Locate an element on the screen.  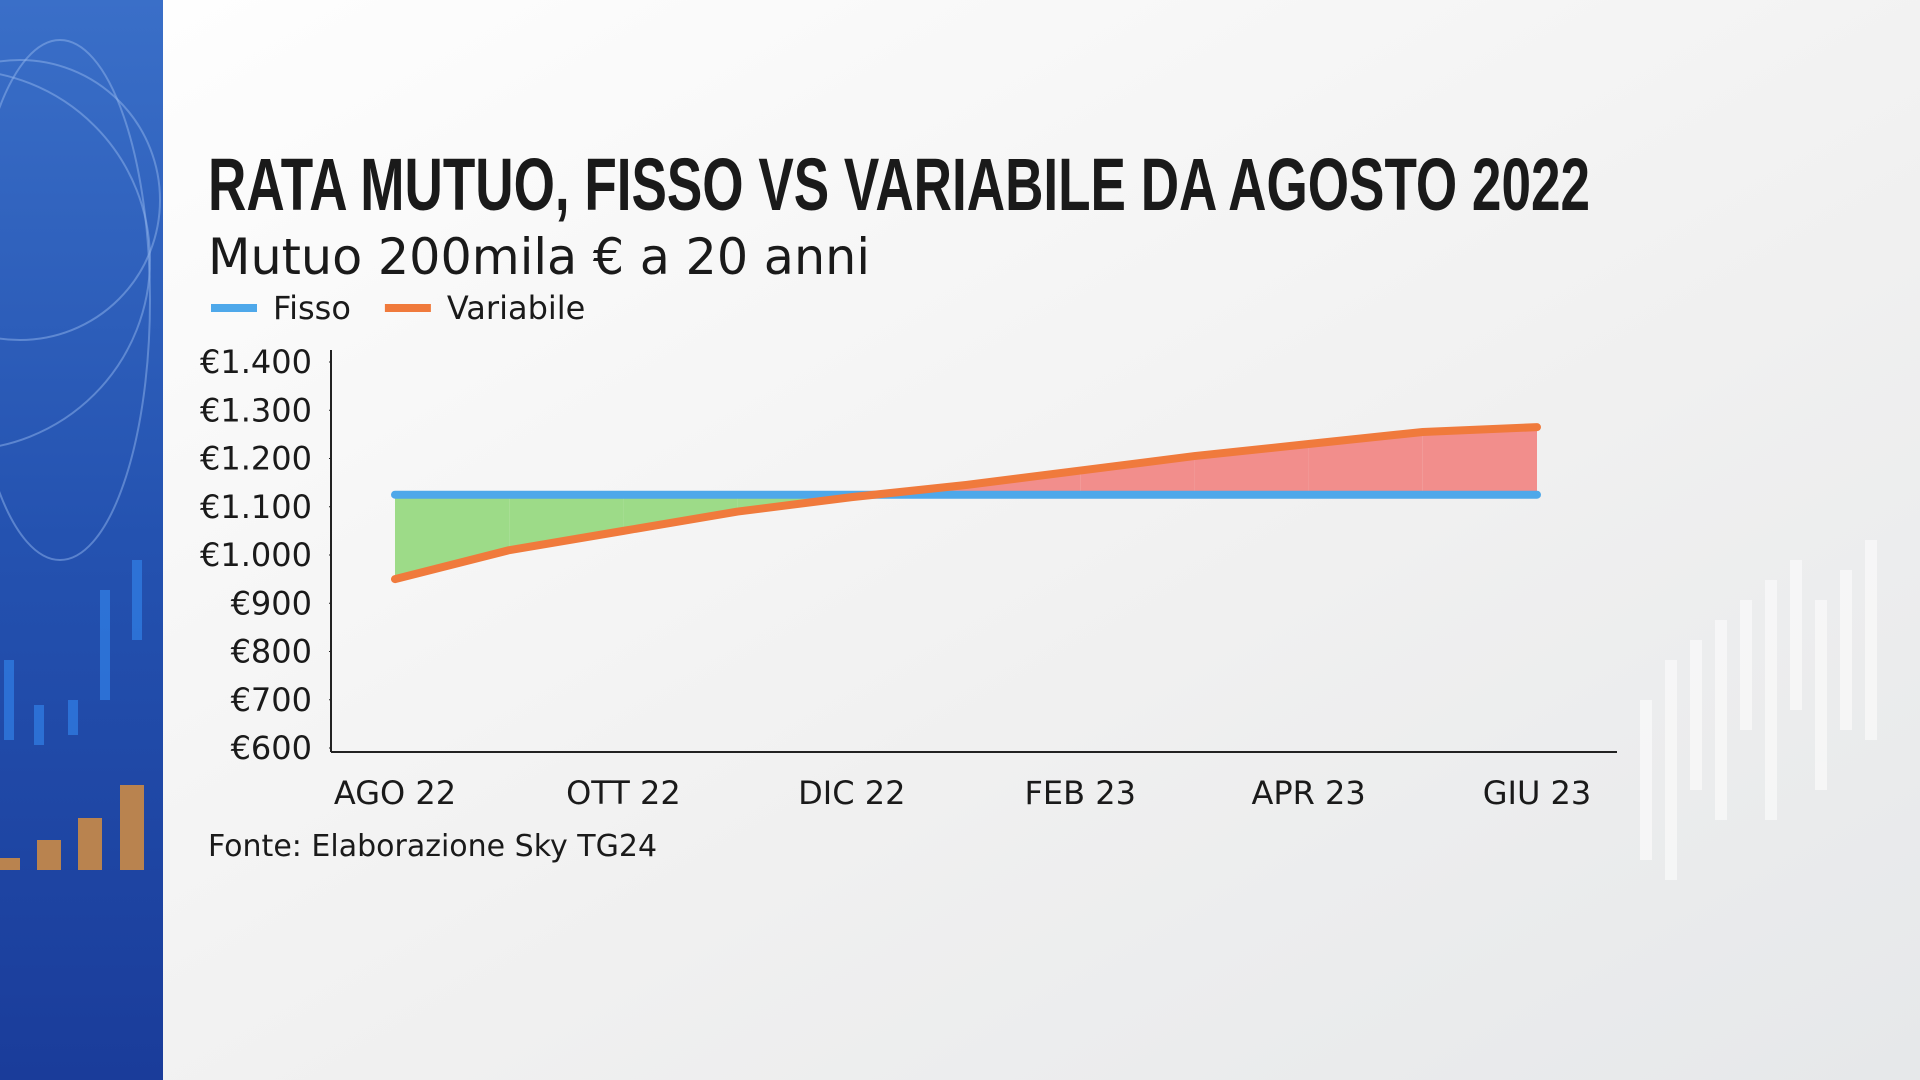
y-tick-label: €1.300 is located at coordinates (256, 410).